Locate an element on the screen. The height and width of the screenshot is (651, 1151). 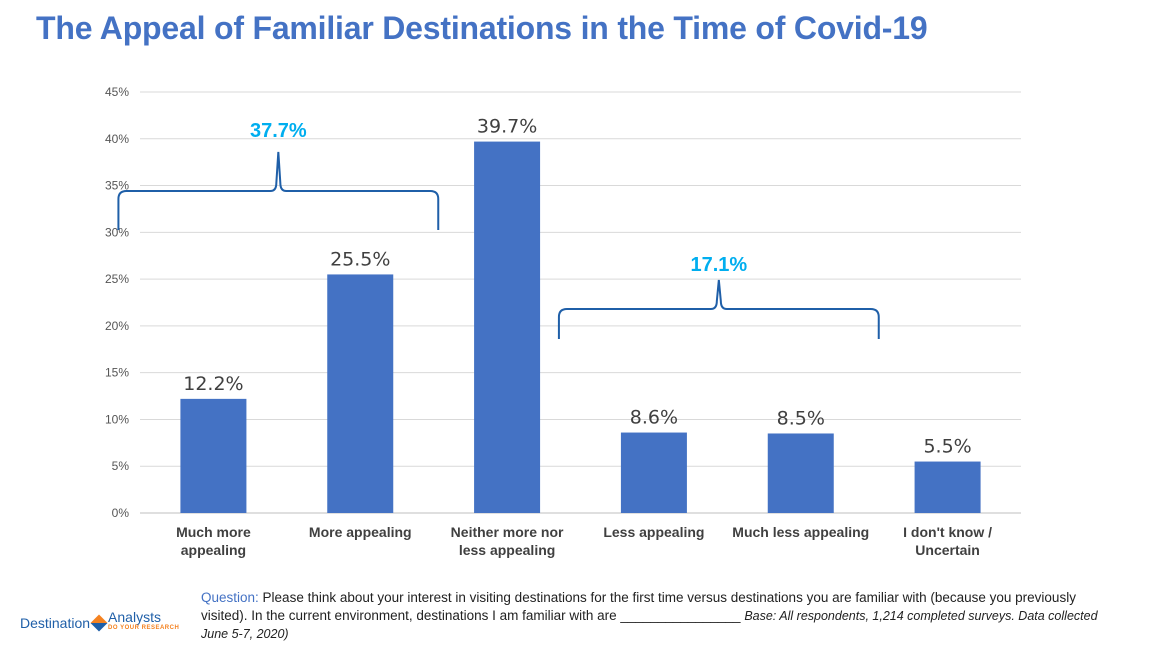
data-label: 25.5% is located at coordinates (360, 259).